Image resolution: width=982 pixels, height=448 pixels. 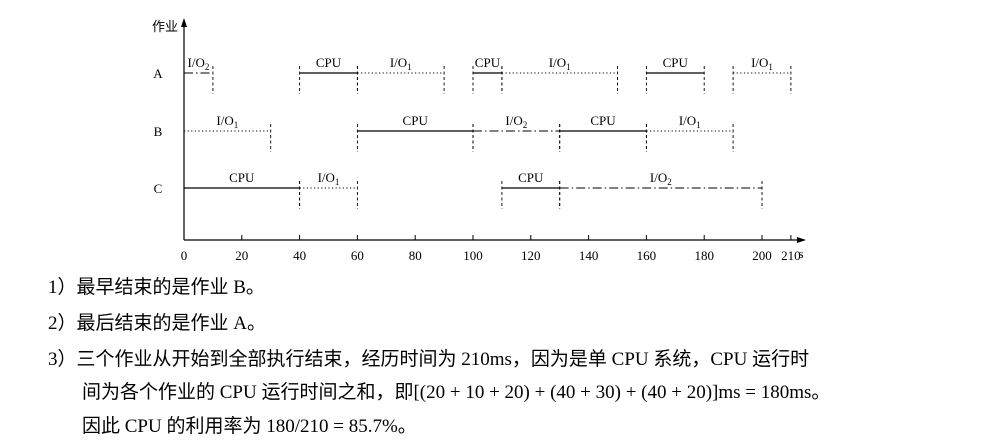 I want to click on x-axis-unit: s, so click(x=800, y=253).